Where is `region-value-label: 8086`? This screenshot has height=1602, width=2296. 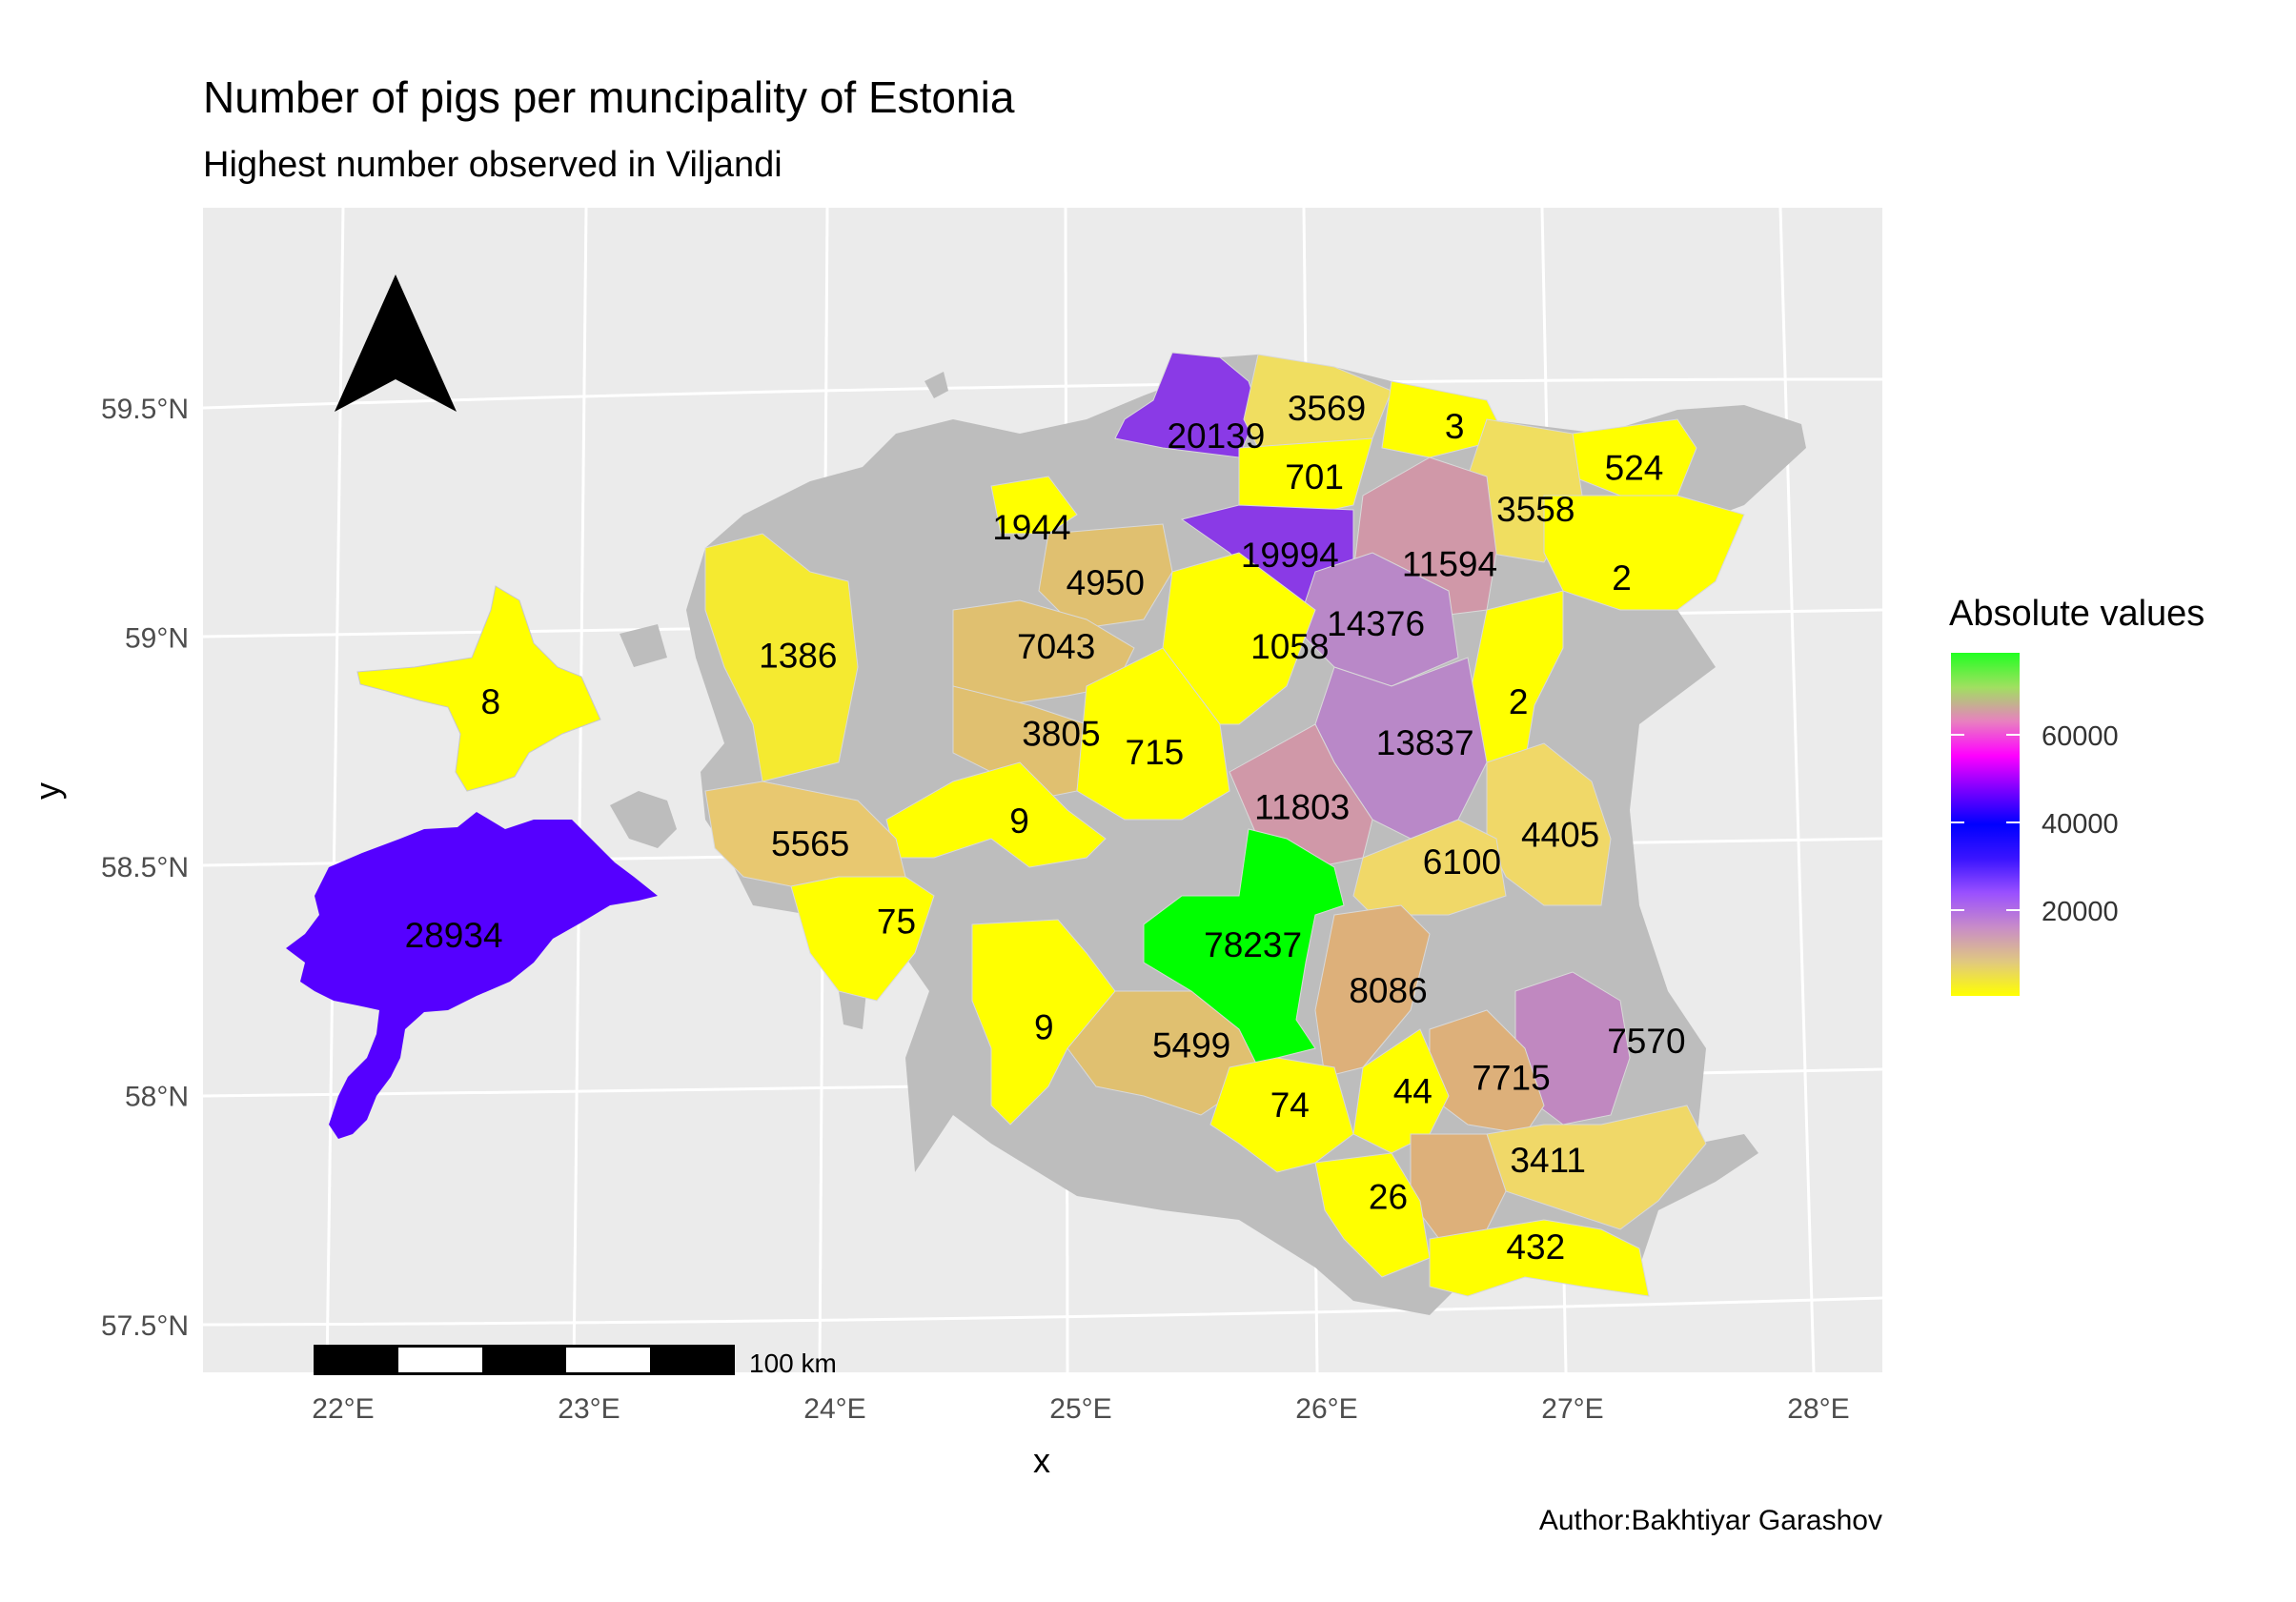 region-value-label: 8086 is located at coordinates (1388, 991).